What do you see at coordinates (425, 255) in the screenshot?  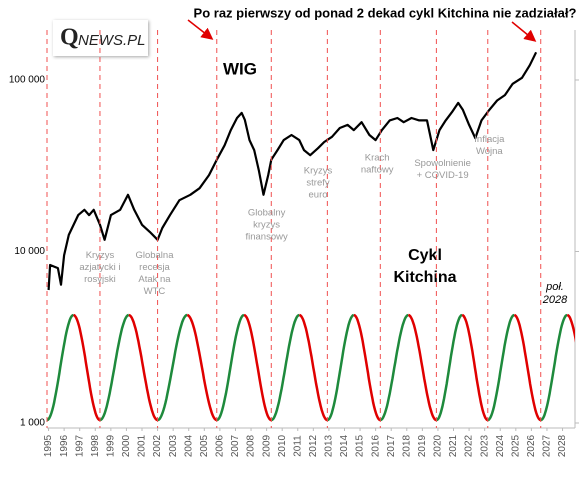 I see `cycle-label: Cykl` at bounding box center [425, 255].